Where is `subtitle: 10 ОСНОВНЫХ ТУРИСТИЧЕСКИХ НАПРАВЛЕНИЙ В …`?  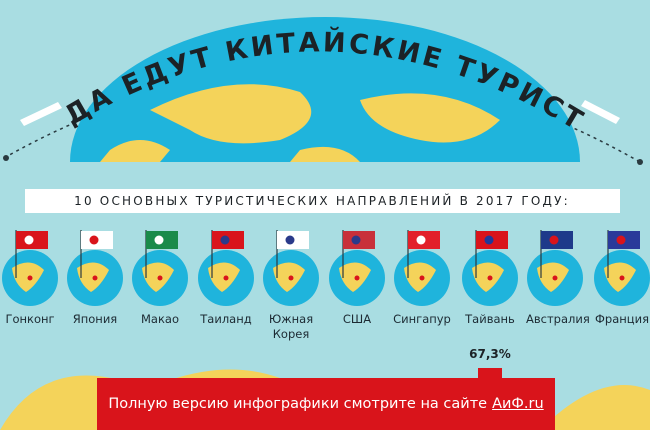 subtitle: 10 ОСНОВНЫХ ТУРИСТИЧЕСКИХ НАПРАВЛЕНИЙ В … is located at coordinates (322, 200).